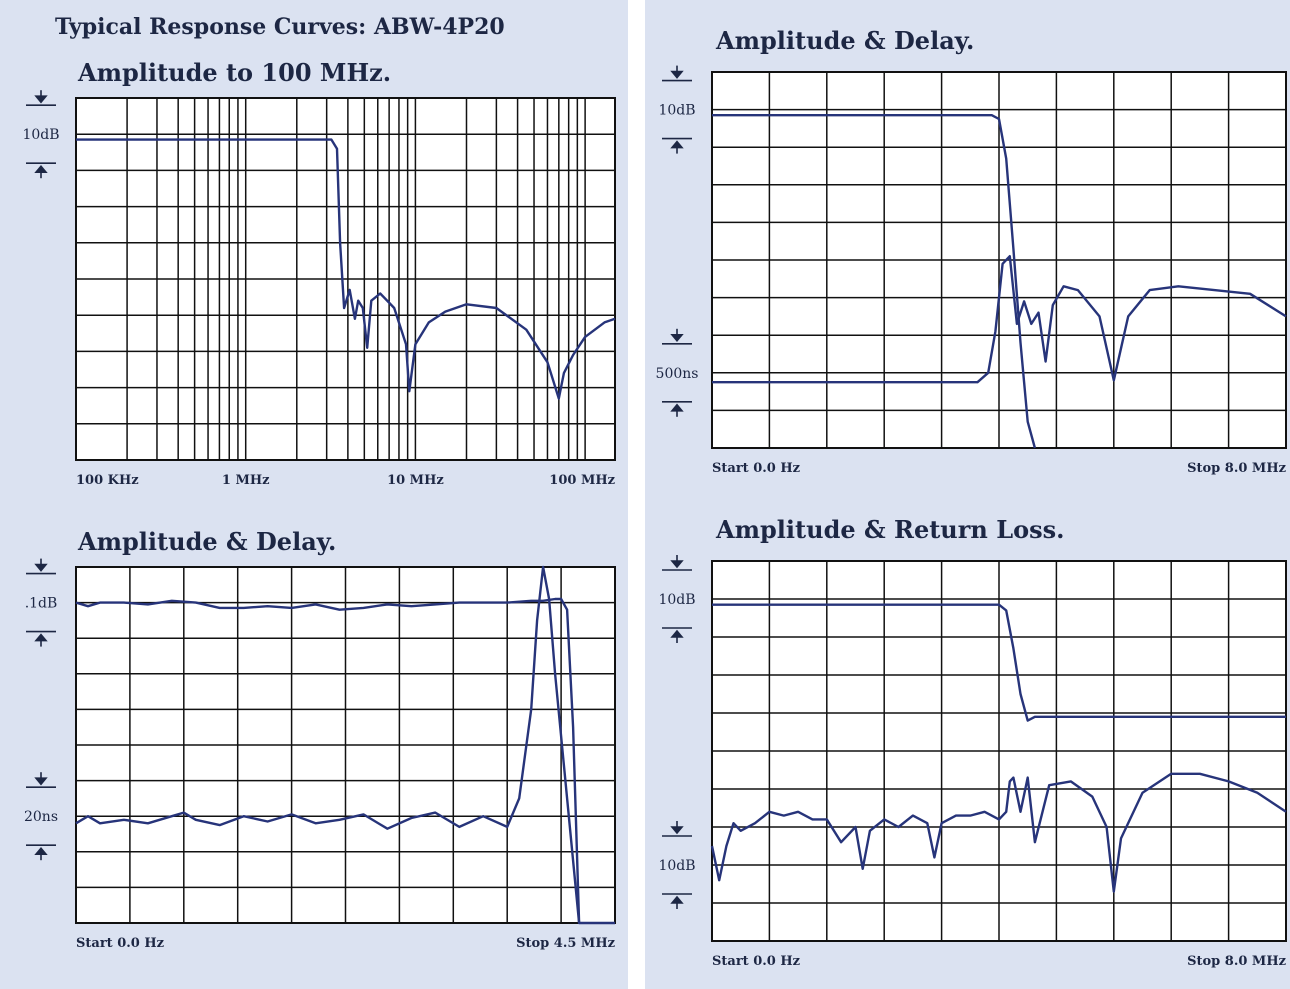  What do you see at coordinates (845, 40) in the screenshot?
I see `chart3-title: Amplitude & Delay.` at bounding box center [845, 40].